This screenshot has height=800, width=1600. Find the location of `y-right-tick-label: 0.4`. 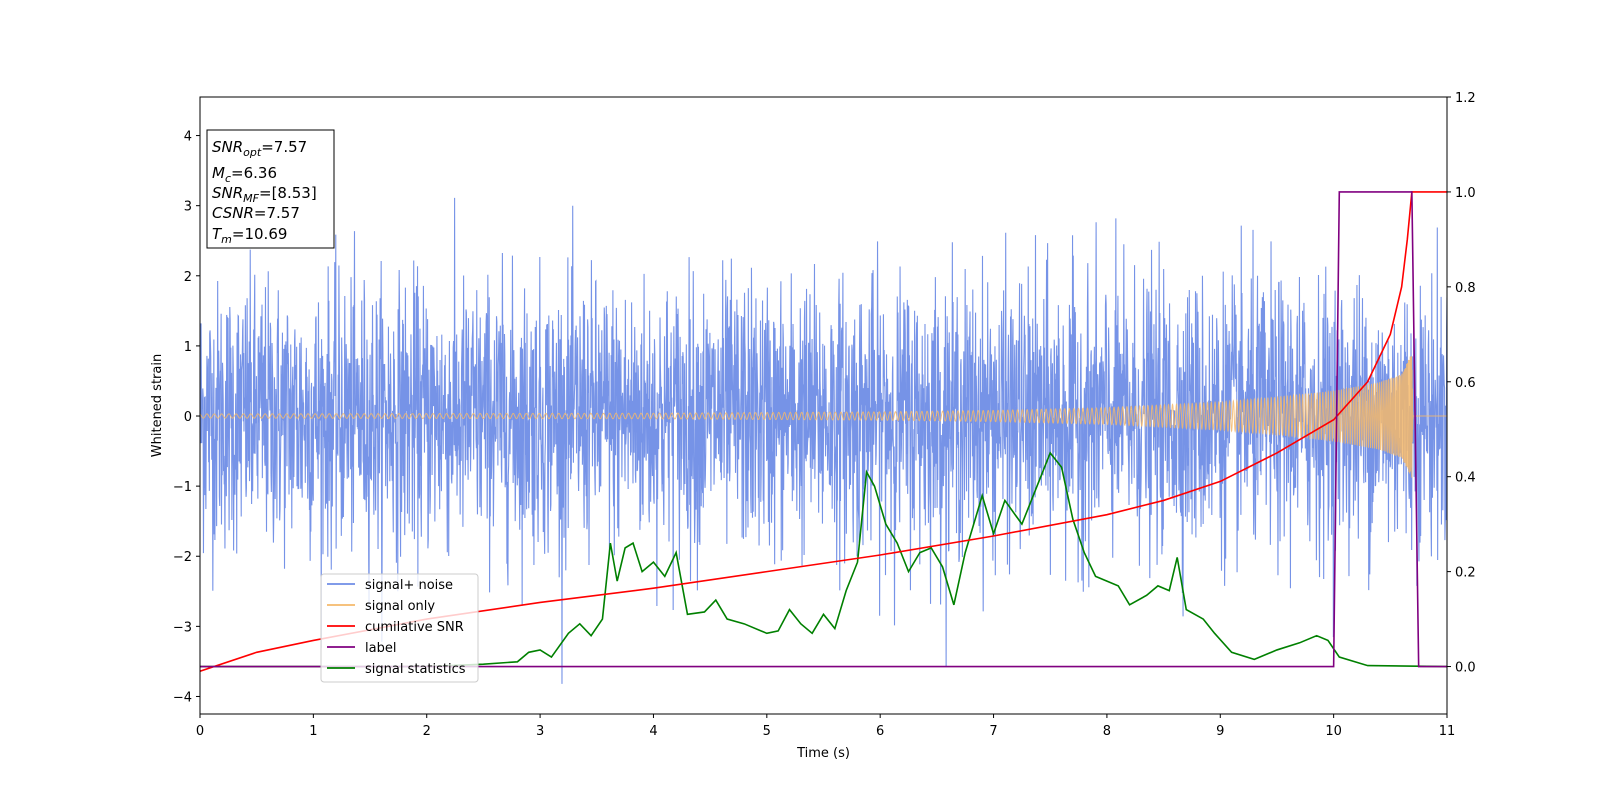

y-right-tick-label: 0.4 is located at coordinates (1465, 478).